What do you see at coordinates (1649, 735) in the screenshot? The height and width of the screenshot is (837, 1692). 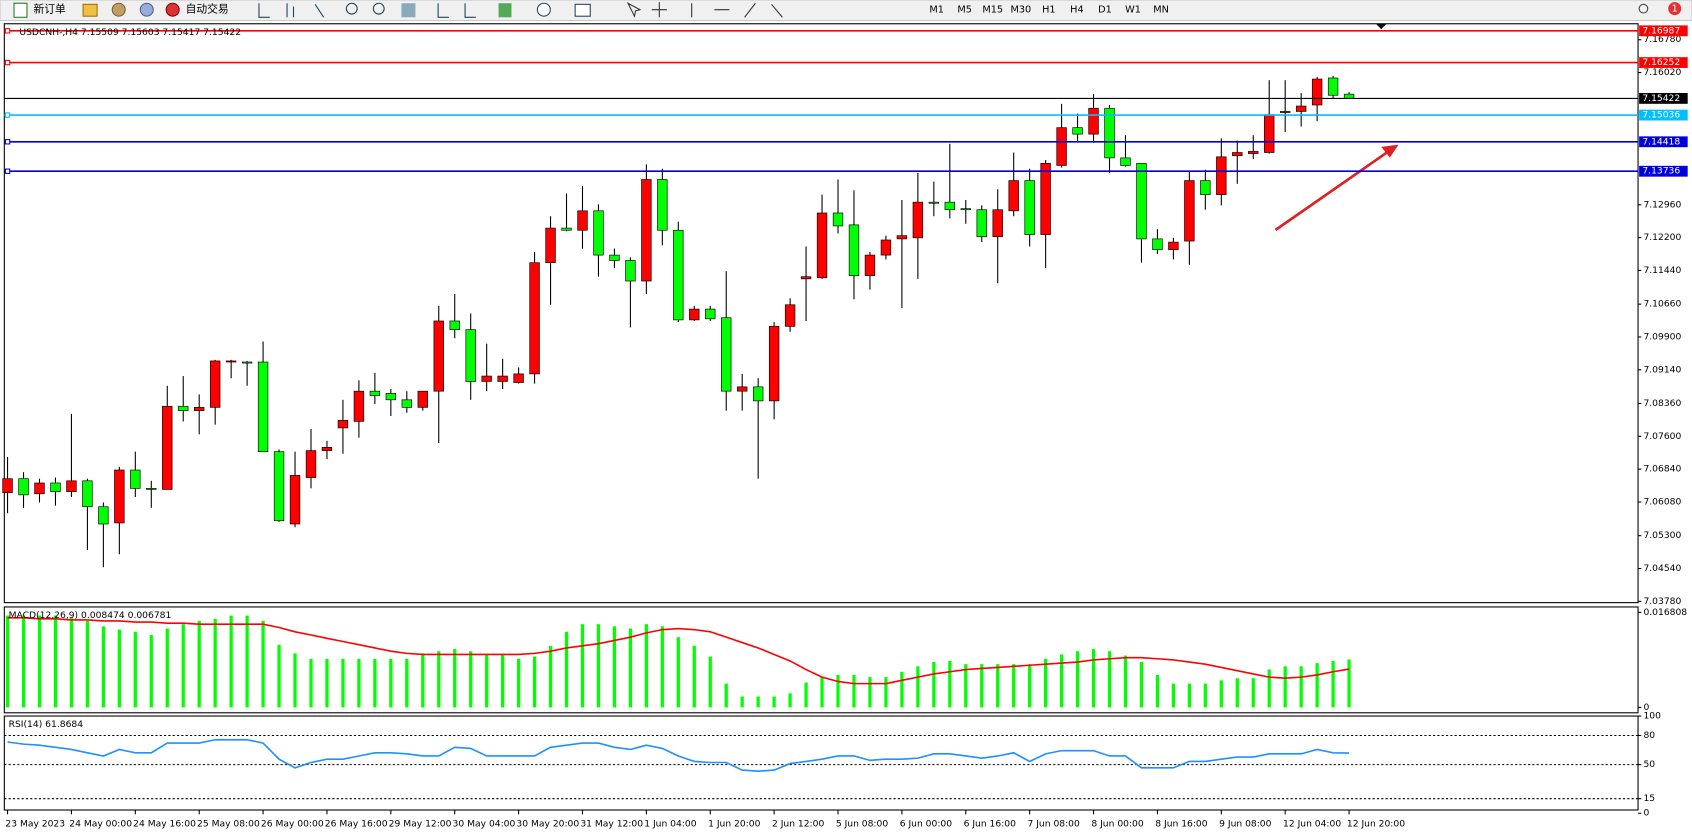 I see `y-tick-label: 80` at bounding box center [1649, 735].